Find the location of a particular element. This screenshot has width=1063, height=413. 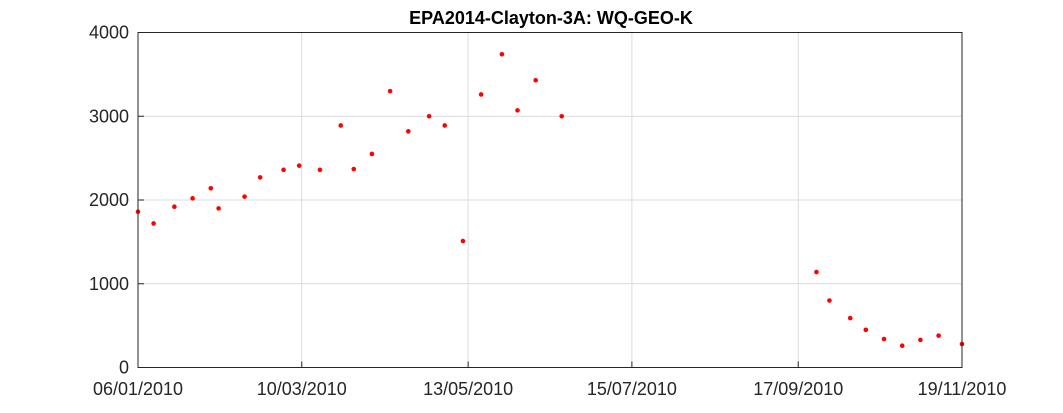

x-tick-label: 19/11/2010 is located at coordinates (962, 389).